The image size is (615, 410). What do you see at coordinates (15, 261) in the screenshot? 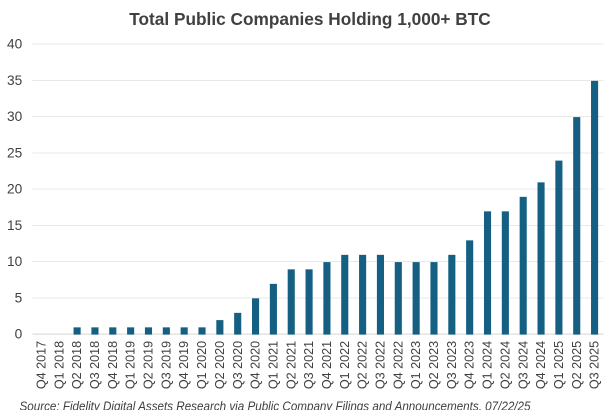
I see `svg-text: 10` at bounding box center [15, 261].